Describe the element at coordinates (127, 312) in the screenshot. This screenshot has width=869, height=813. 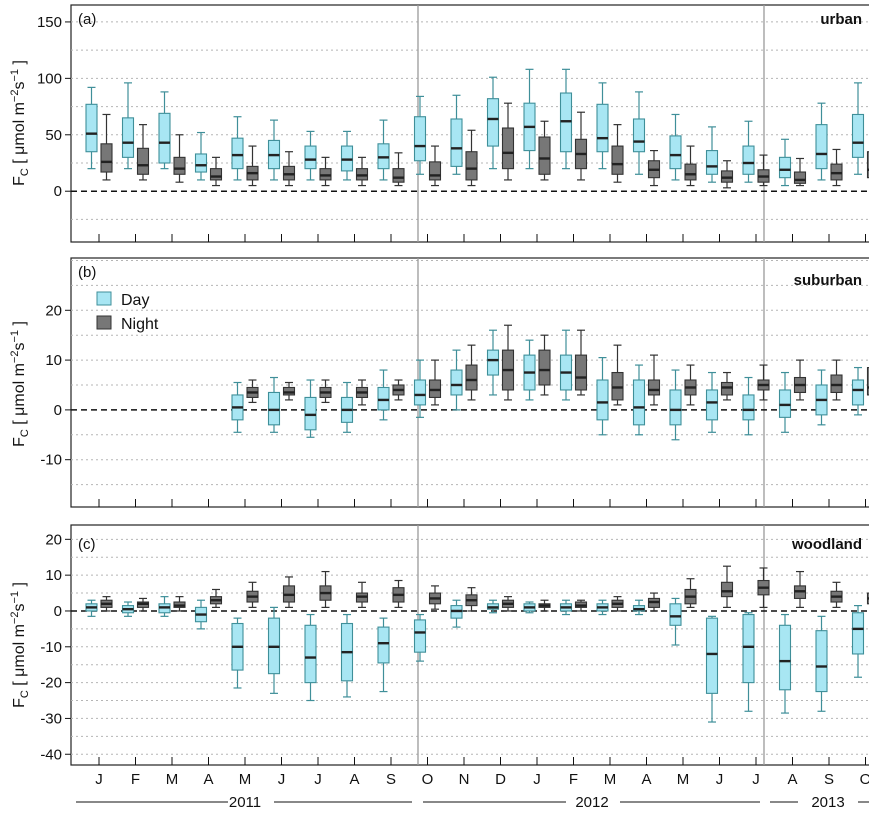
I see `legend: Day Night` at that location.